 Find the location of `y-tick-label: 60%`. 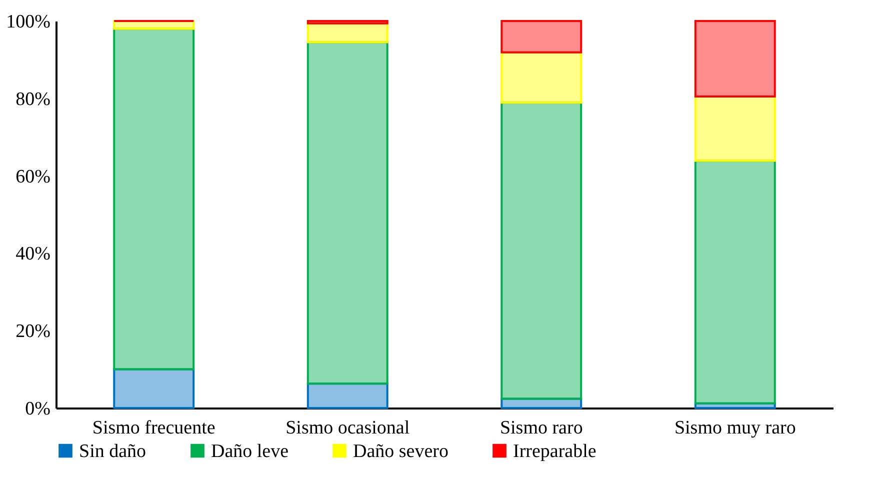

y-tick-label: 60% is located at coordinates (33, 177).